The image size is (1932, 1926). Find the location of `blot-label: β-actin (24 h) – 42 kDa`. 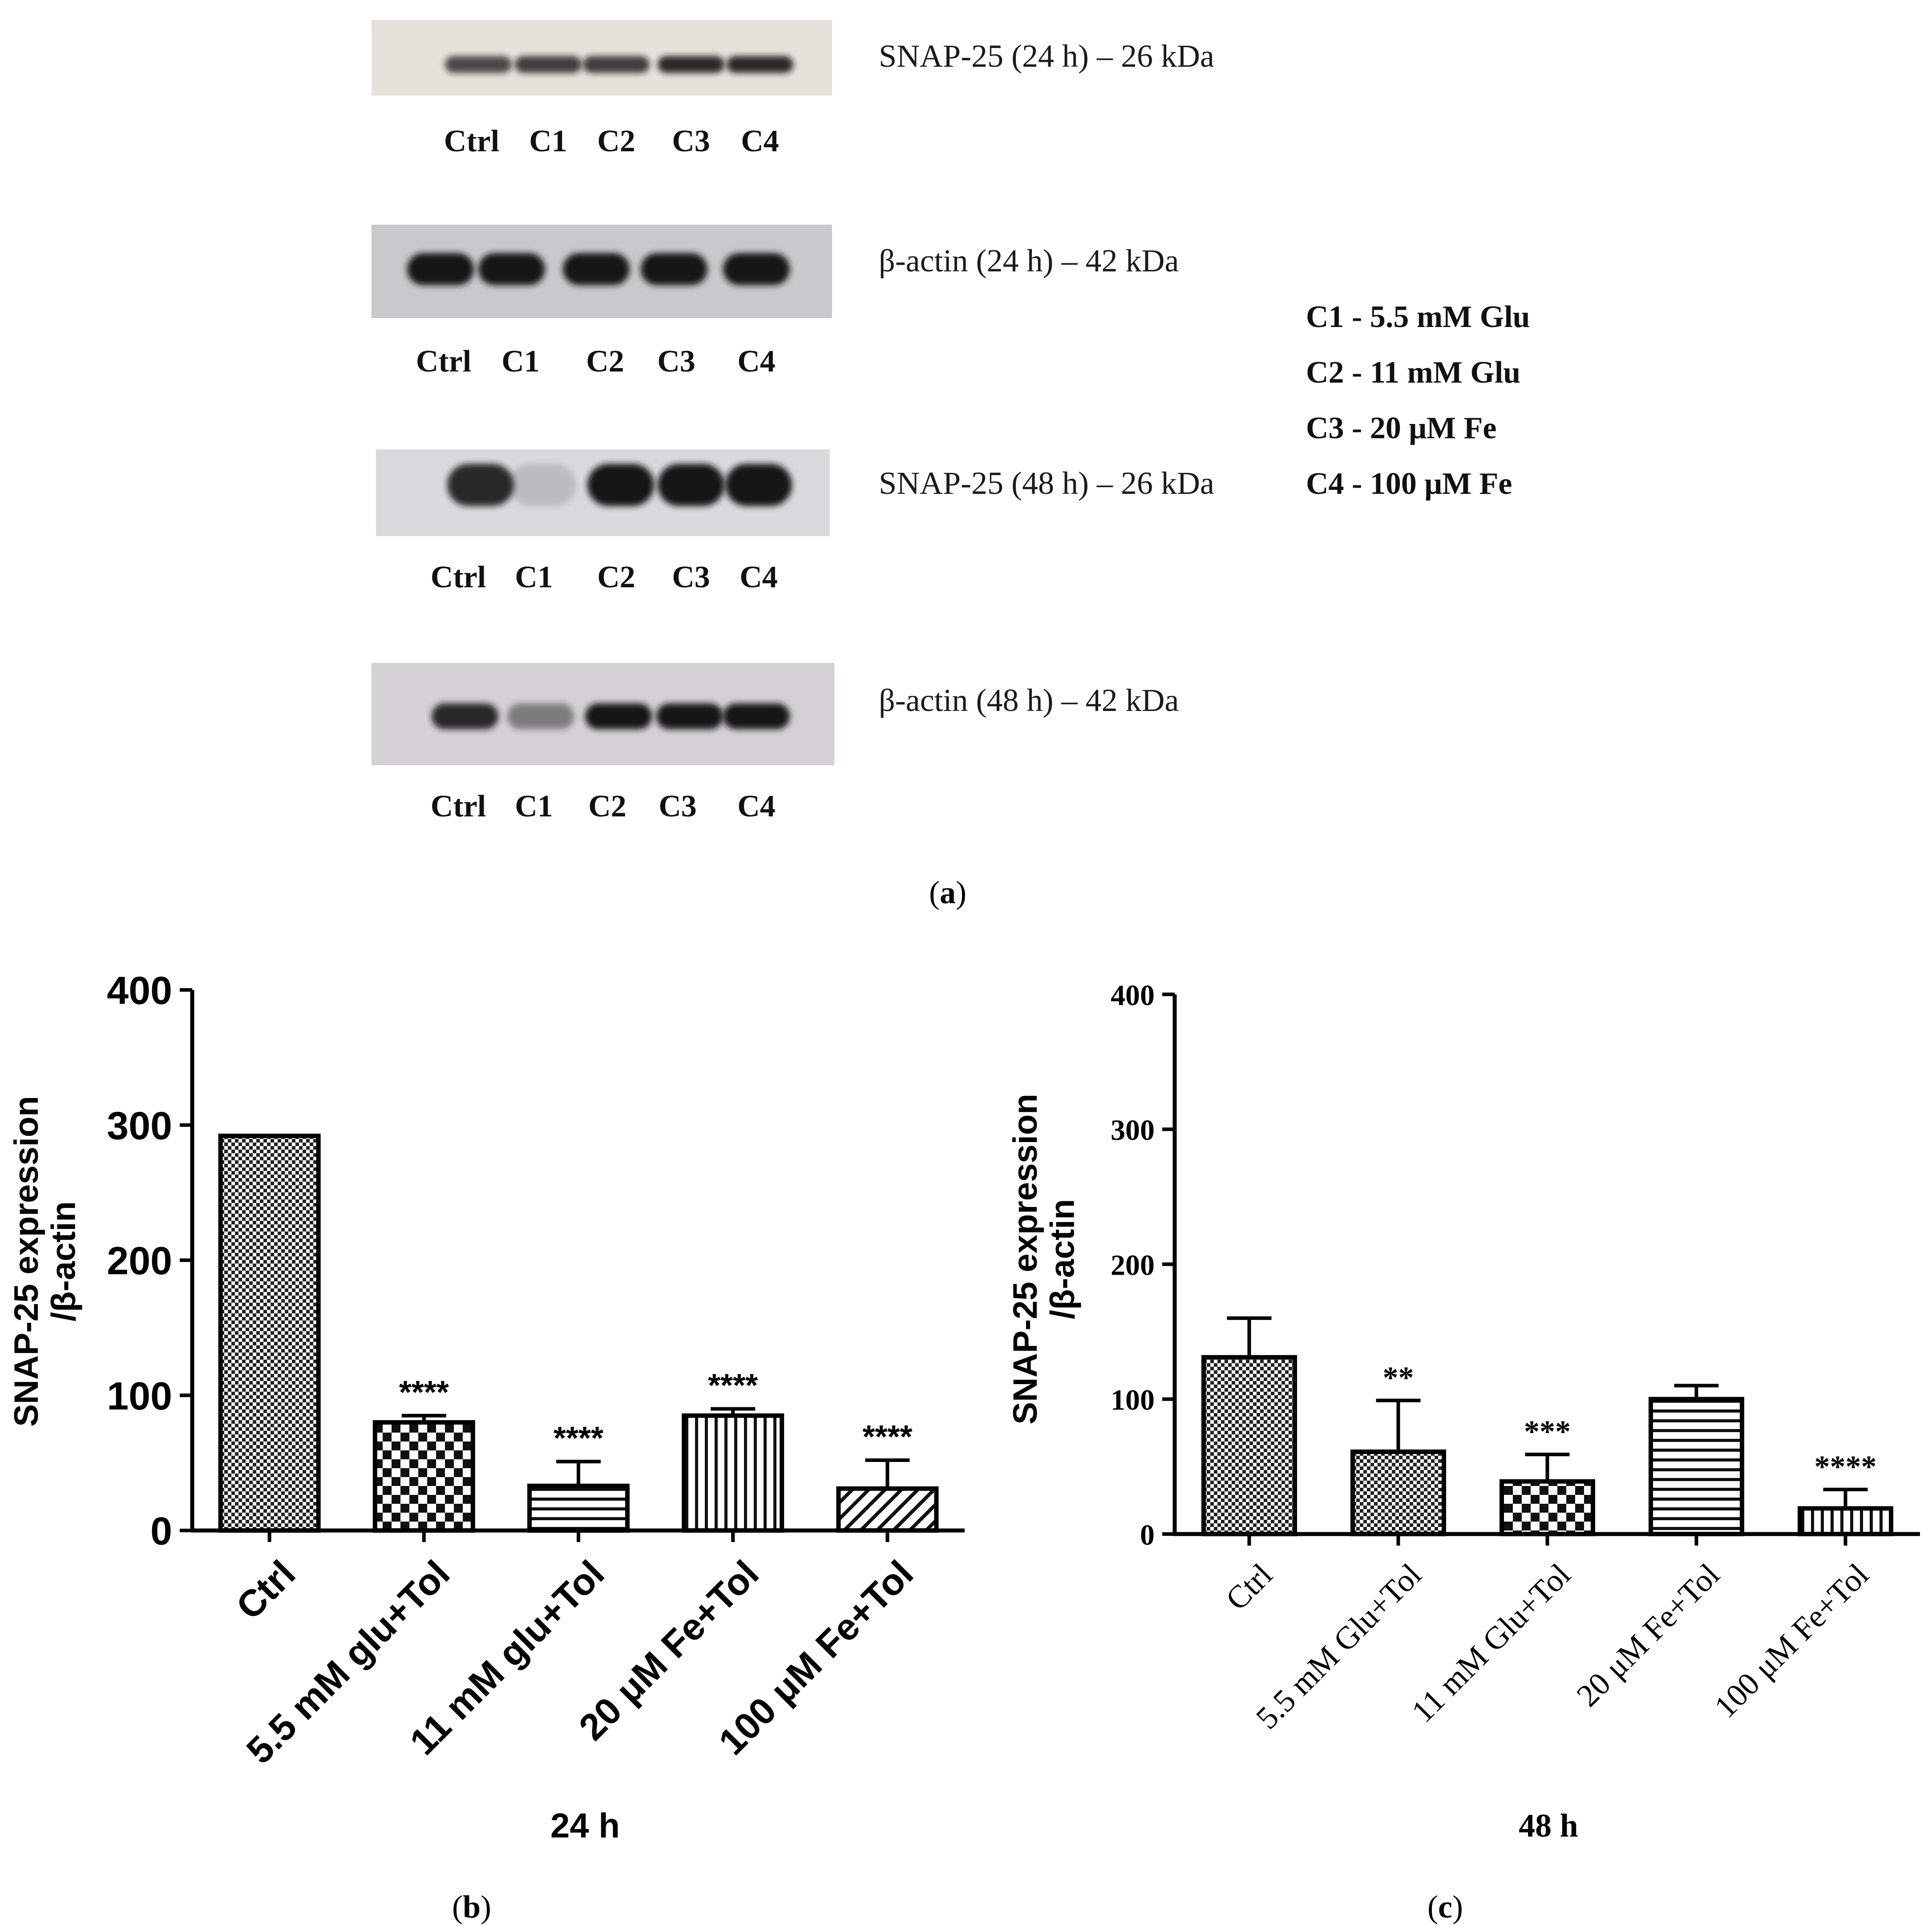

blot-label: β-actin (24 h) – 42 kDa is located at coordinates (1029, 261).